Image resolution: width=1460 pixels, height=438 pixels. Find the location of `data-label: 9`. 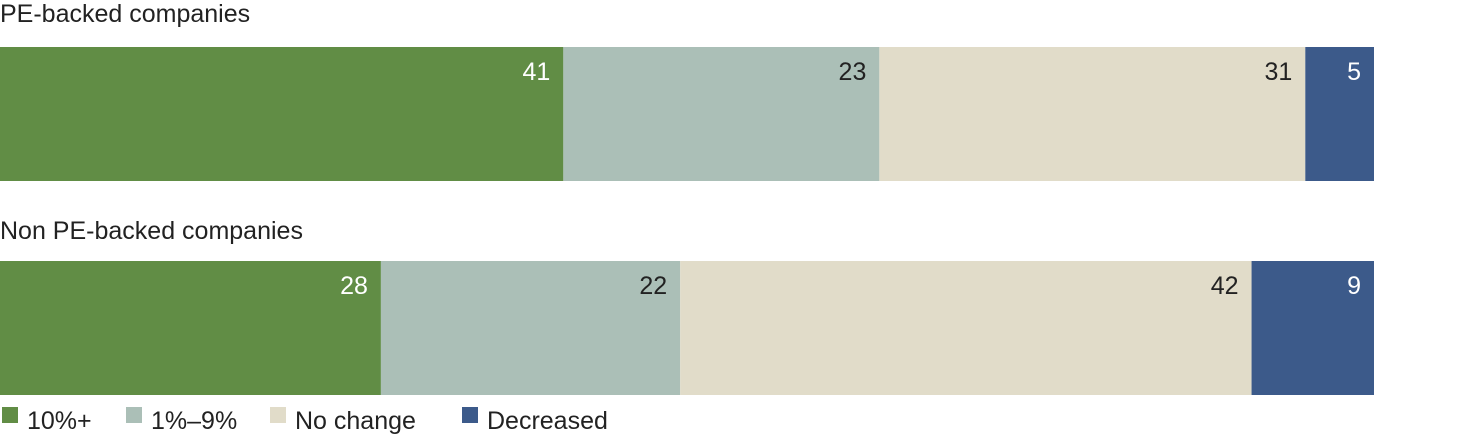

data-label: 9 is located at coordinates (1354, 286).